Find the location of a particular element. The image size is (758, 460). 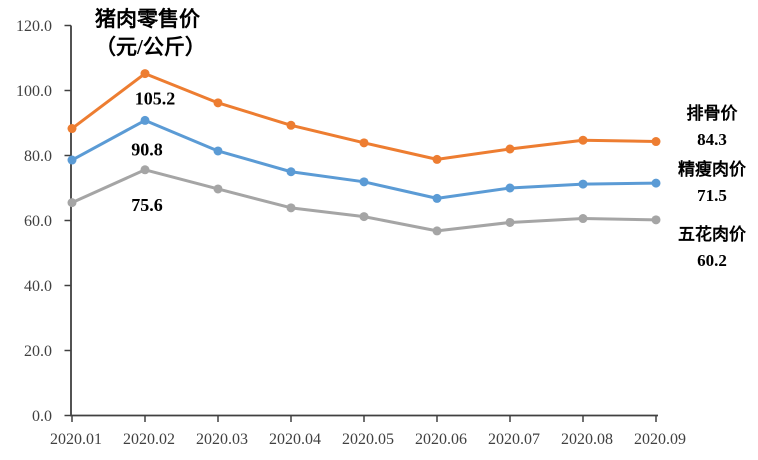

x-axis-tick-label: 2020.09 is located at coordinates (660, 439).